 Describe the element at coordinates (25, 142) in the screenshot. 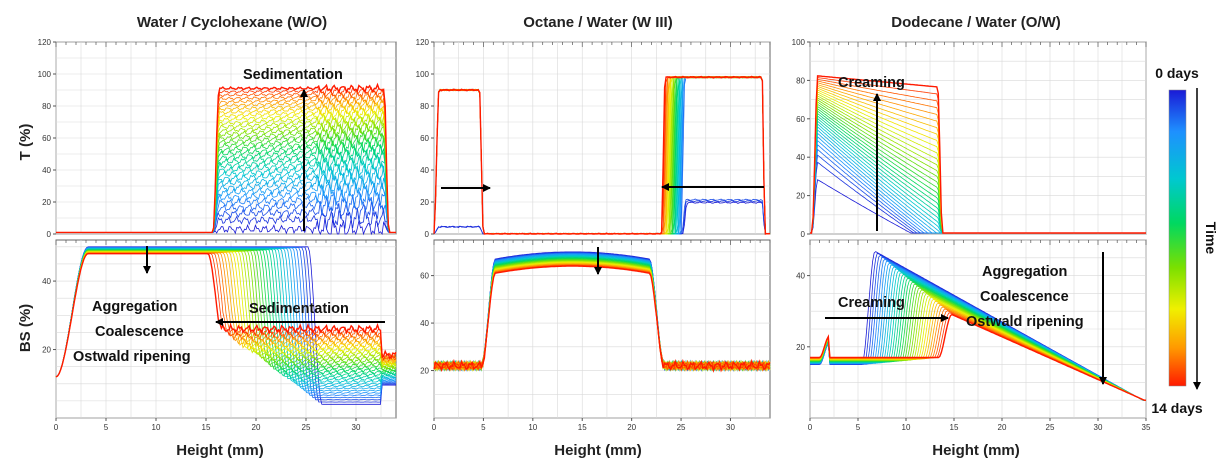

I see `row-label-T: T (%)` at that location.